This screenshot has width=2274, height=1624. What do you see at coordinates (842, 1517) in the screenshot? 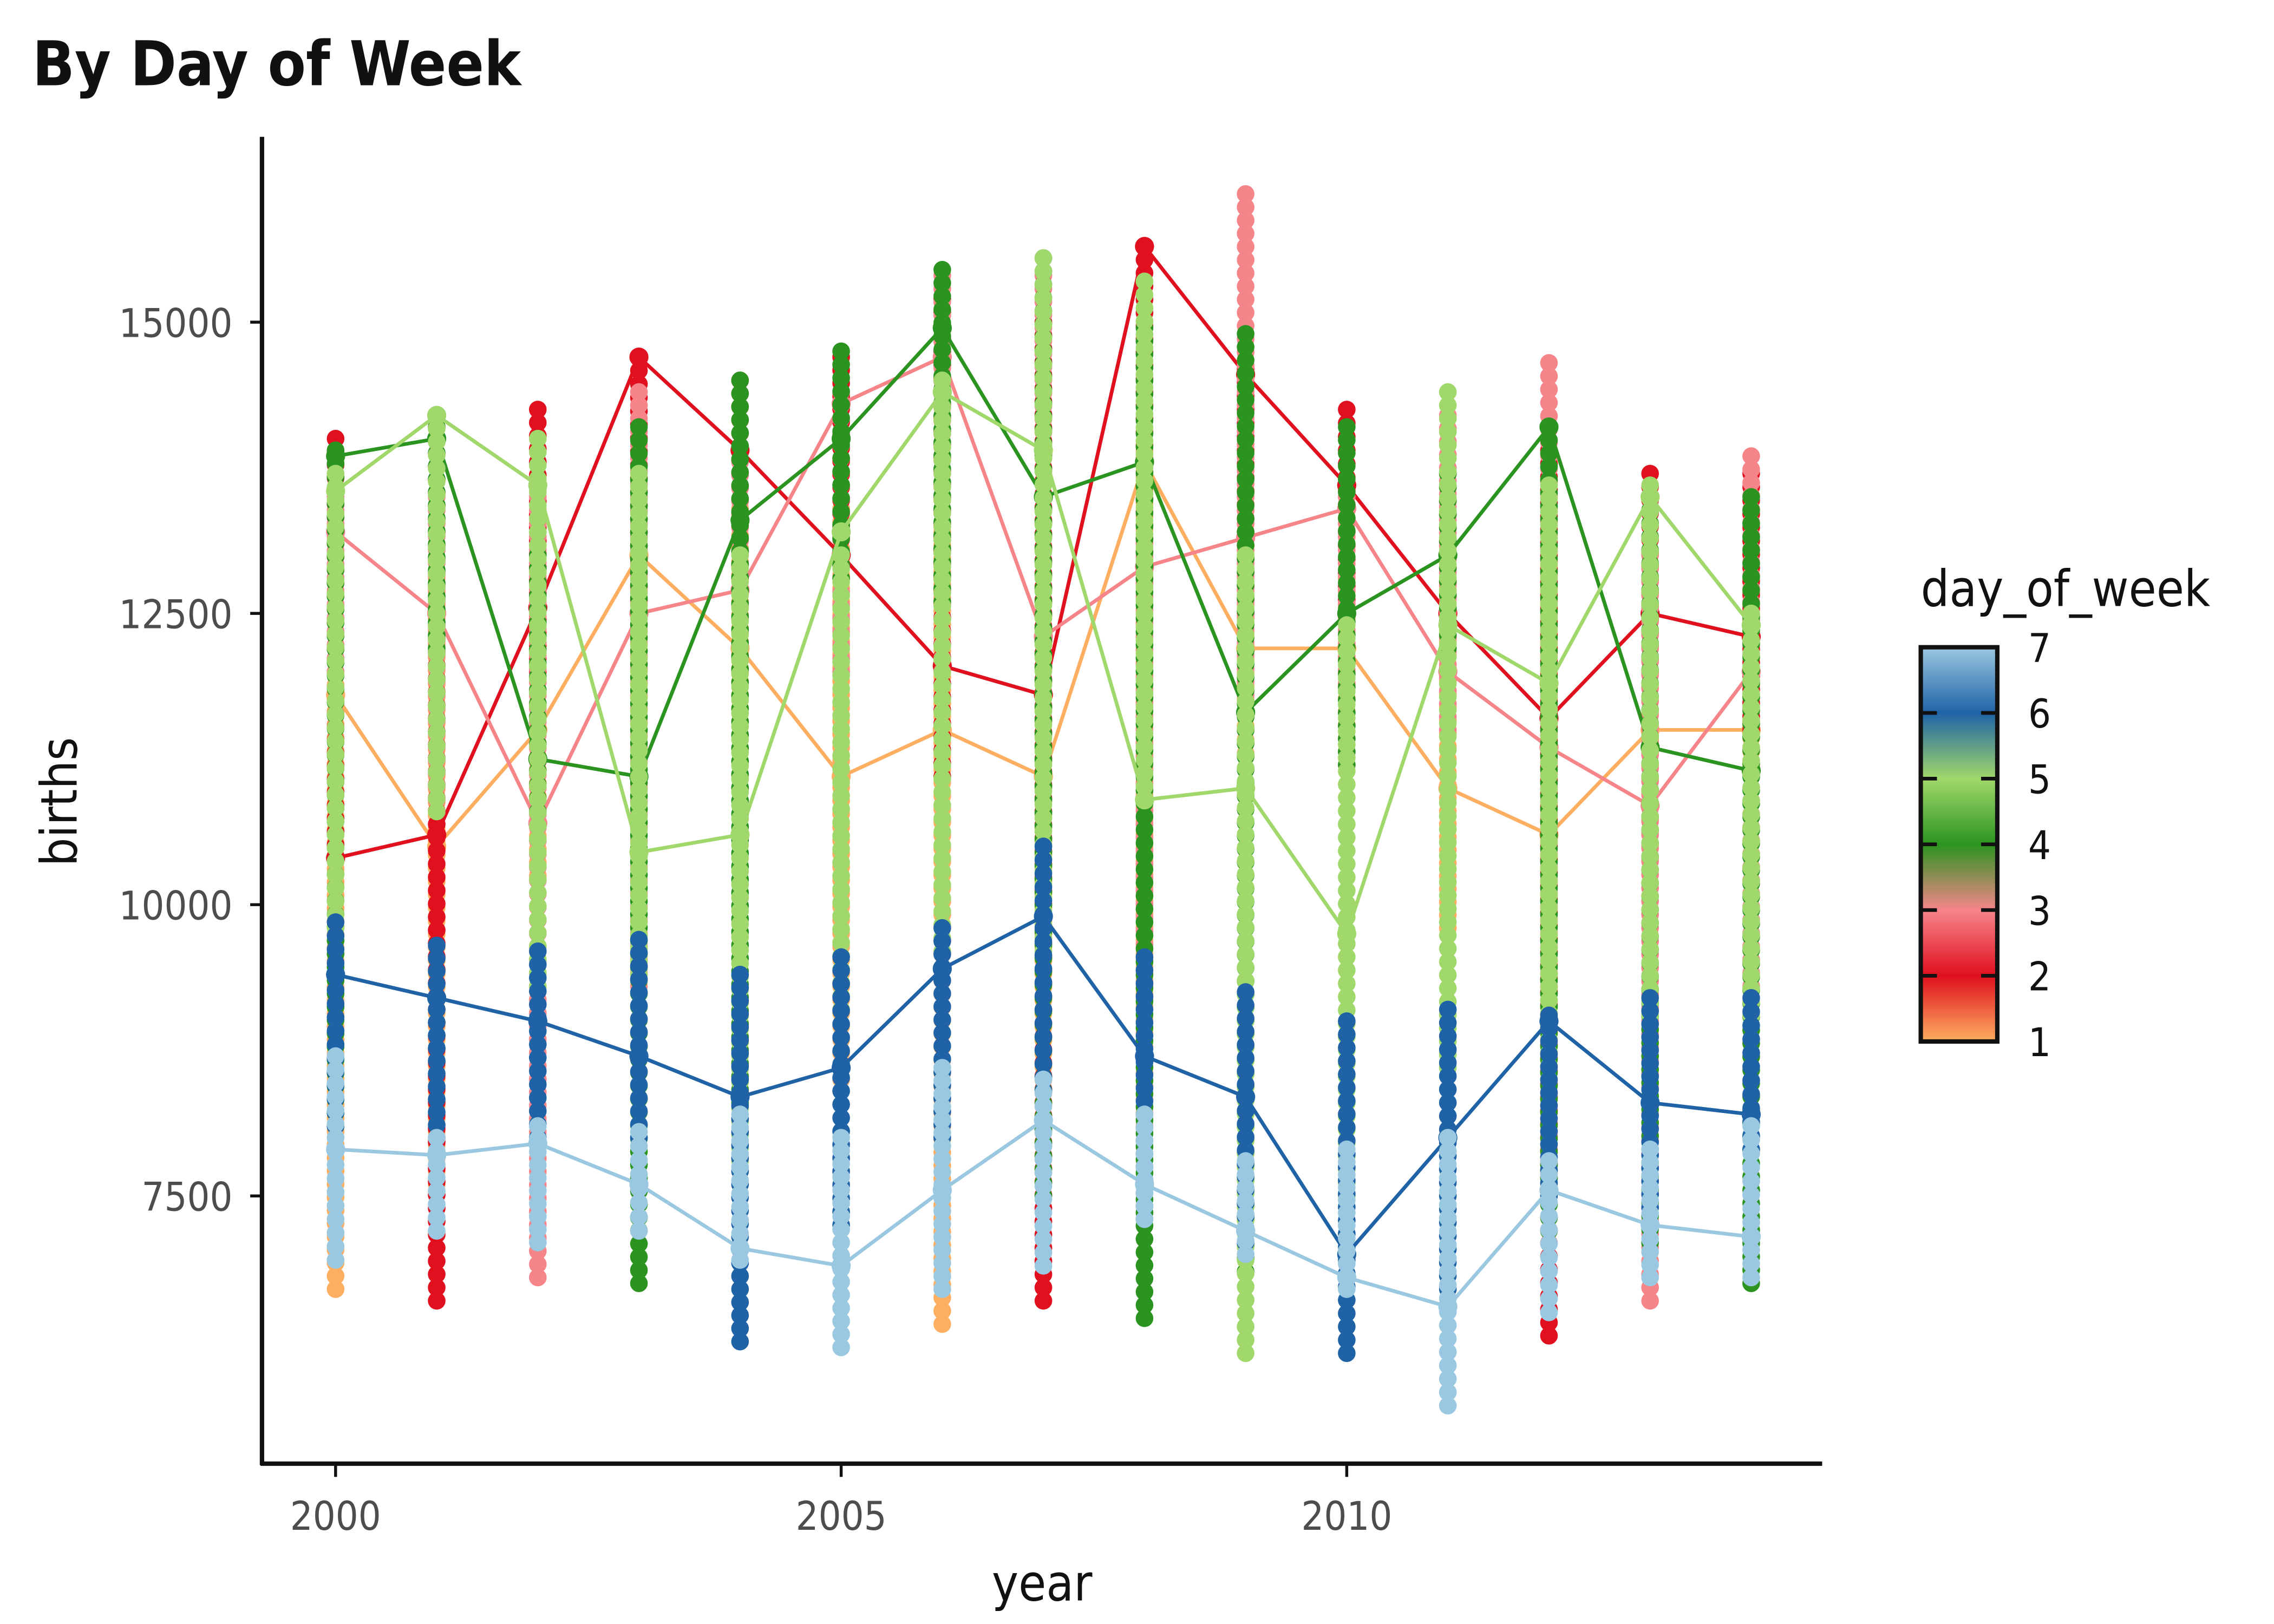
I see `x-tick-label: 2005` at bounding box center [842, 1517].